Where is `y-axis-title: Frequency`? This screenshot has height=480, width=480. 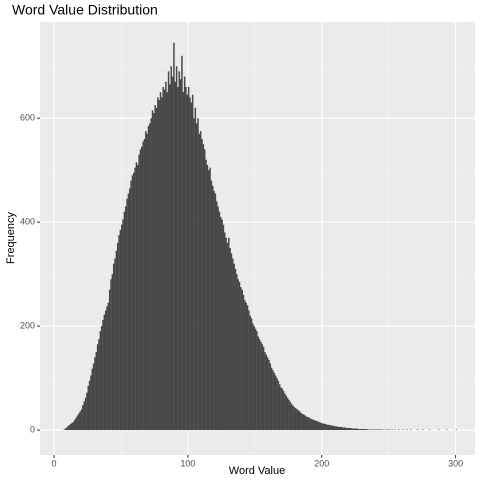
y-axis-title: Frequency is located at coordinates (11, 238).